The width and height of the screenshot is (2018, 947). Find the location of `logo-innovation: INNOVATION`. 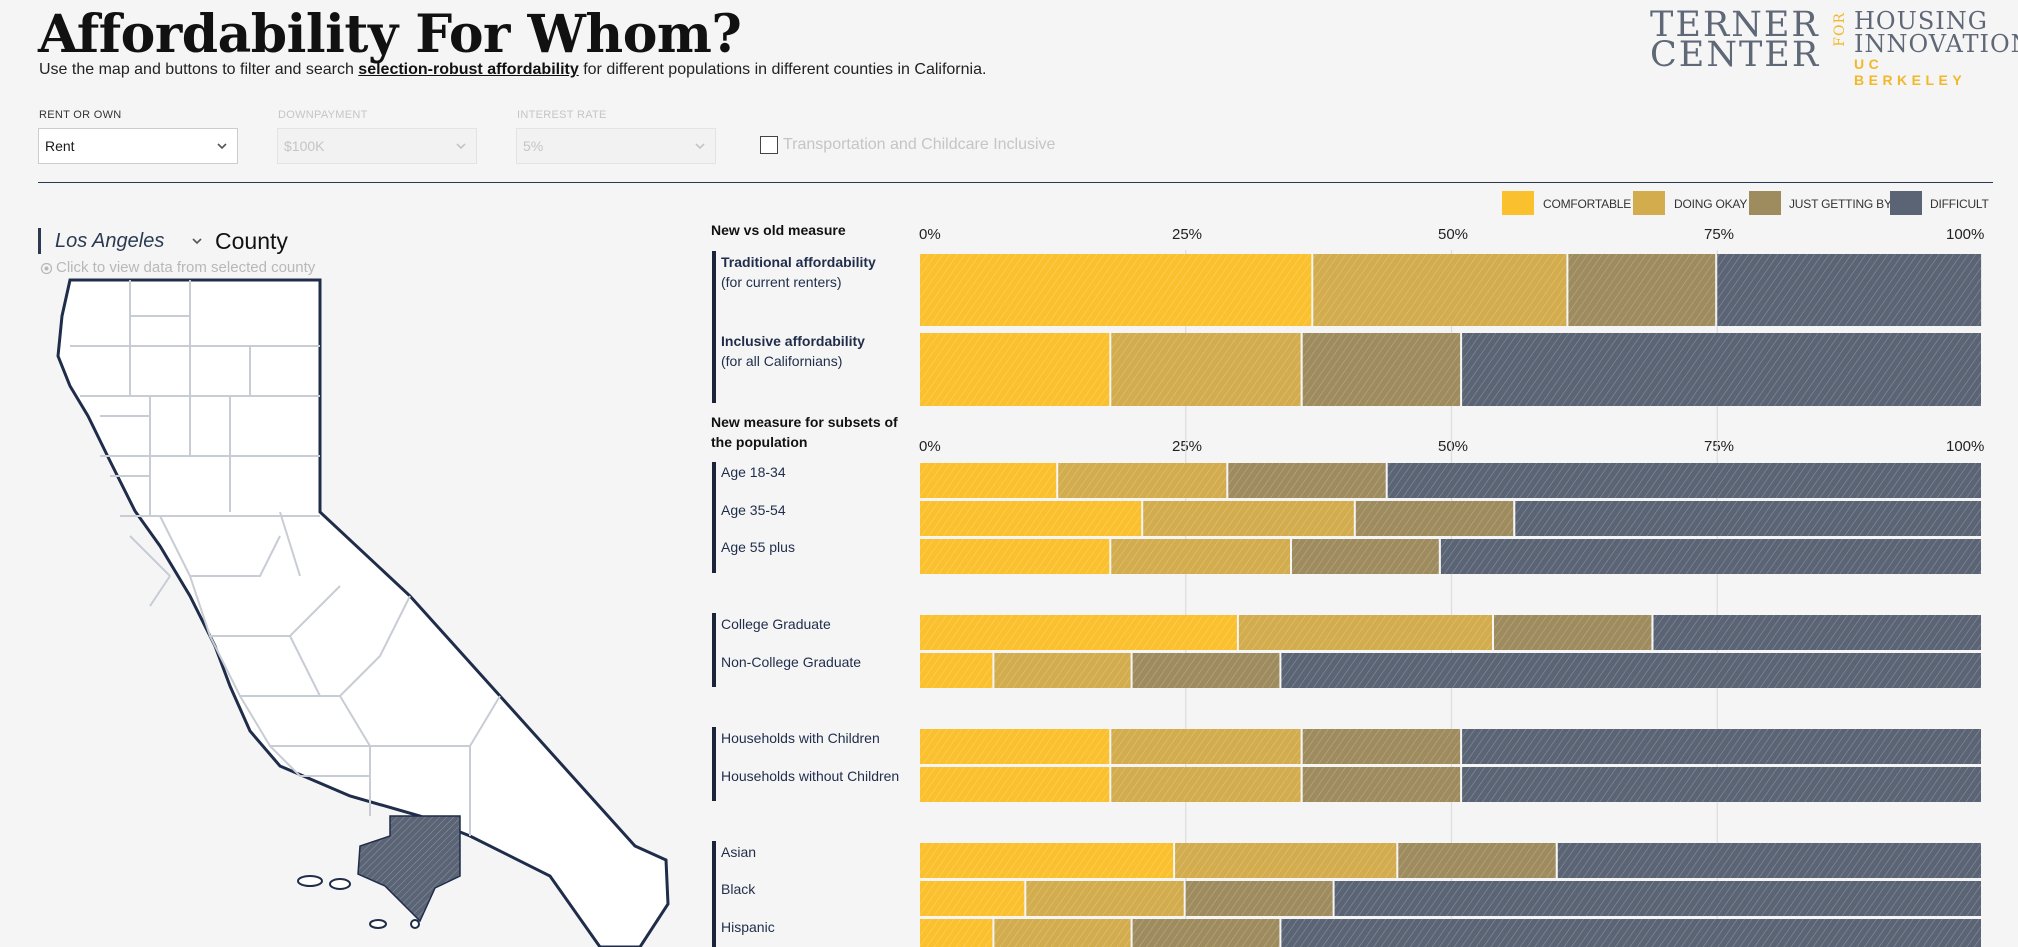

logo-innovation: INNOVATION is located at coordinates (1936, 44).